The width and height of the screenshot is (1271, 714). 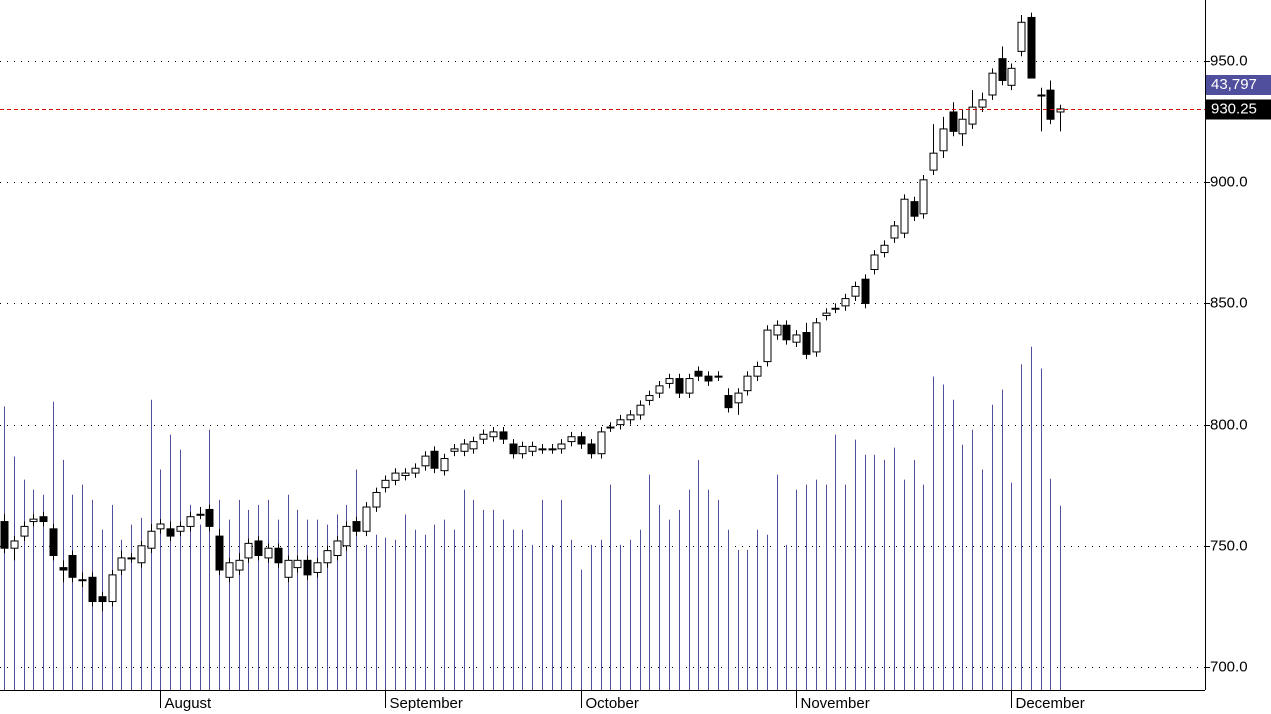 I want to click on x-tick-label: October, so click(x=612, y=703).